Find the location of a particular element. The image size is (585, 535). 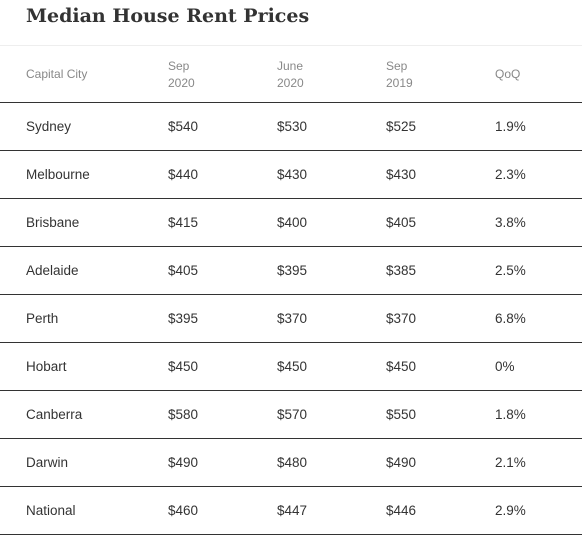

cell-june-2020: $447 is located at coordinates (292, 510).